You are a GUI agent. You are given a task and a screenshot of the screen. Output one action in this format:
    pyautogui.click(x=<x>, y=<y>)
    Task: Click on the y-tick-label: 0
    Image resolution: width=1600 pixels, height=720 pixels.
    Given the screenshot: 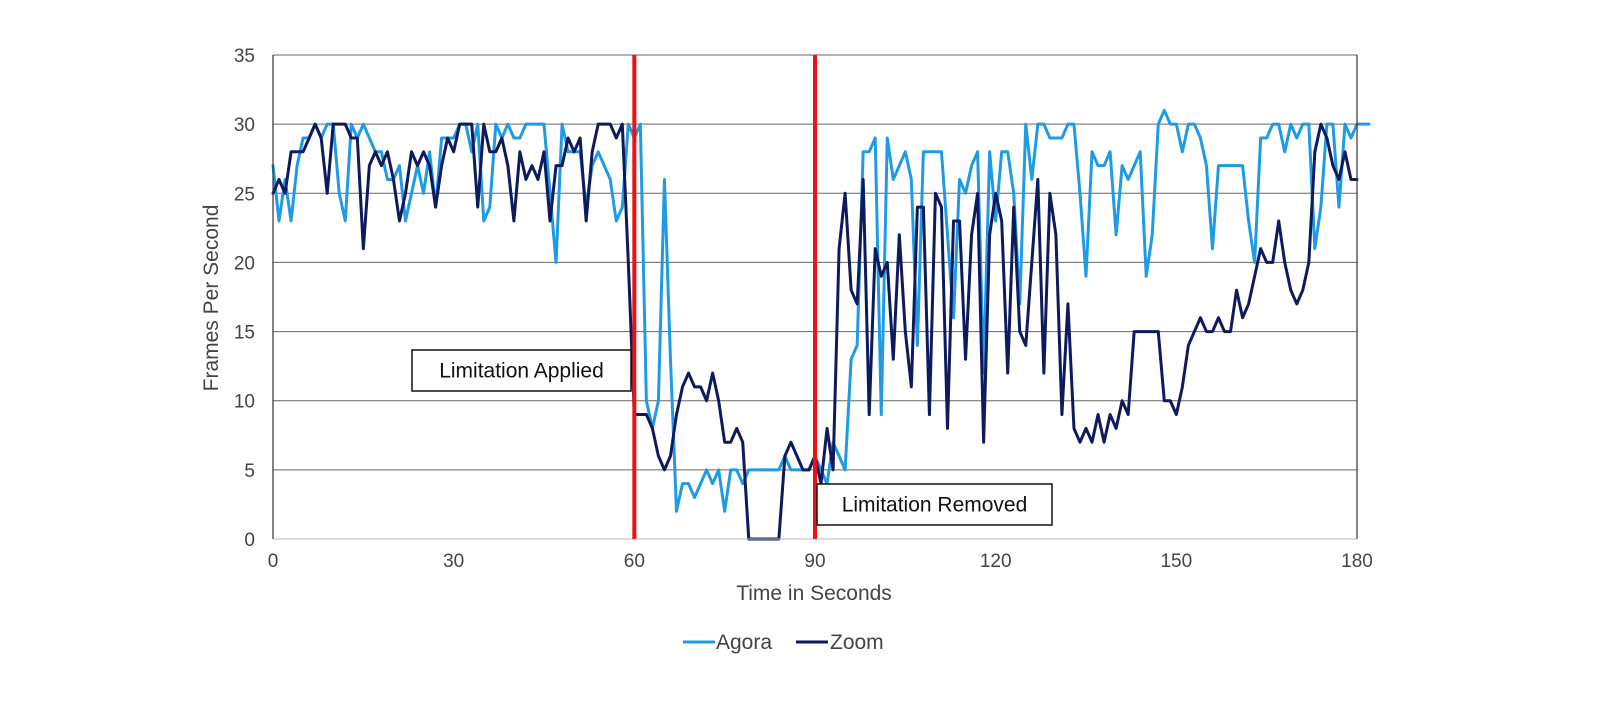 What is the action you would take?
    pyautogui.click(x=249, y=540)
    